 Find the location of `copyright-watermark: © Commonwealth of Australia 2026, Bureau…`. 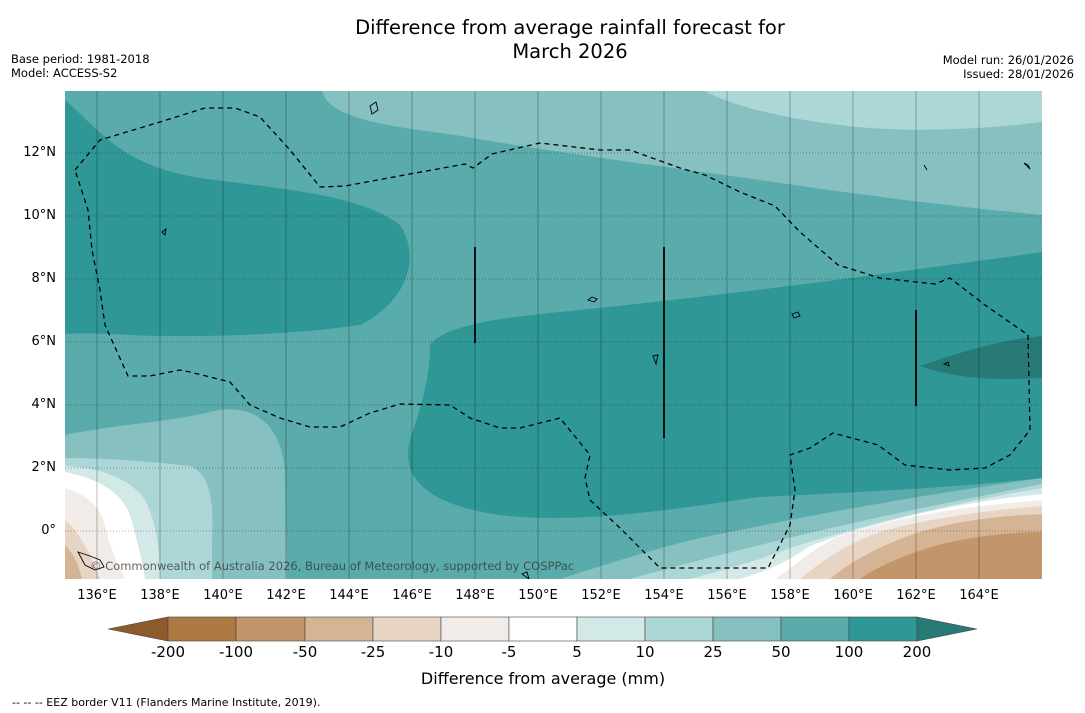

copyright-watermark: © Commonwealth of Australia 2026, Bureau… is located at coordinates (332, 566).